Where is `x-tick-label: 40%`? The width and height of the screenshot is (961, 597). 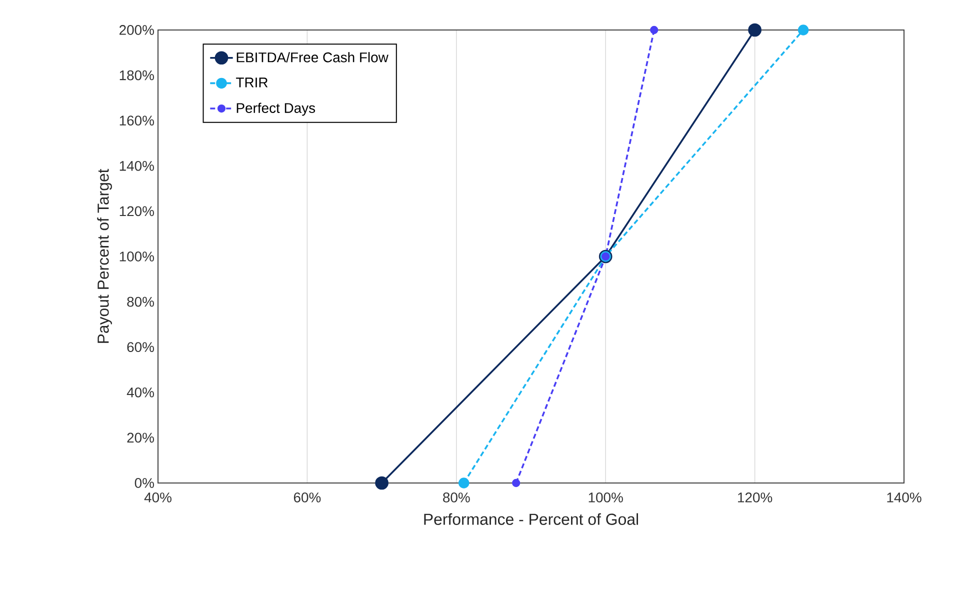 x-tick-label: 40% is located at coordinates (158, 497).